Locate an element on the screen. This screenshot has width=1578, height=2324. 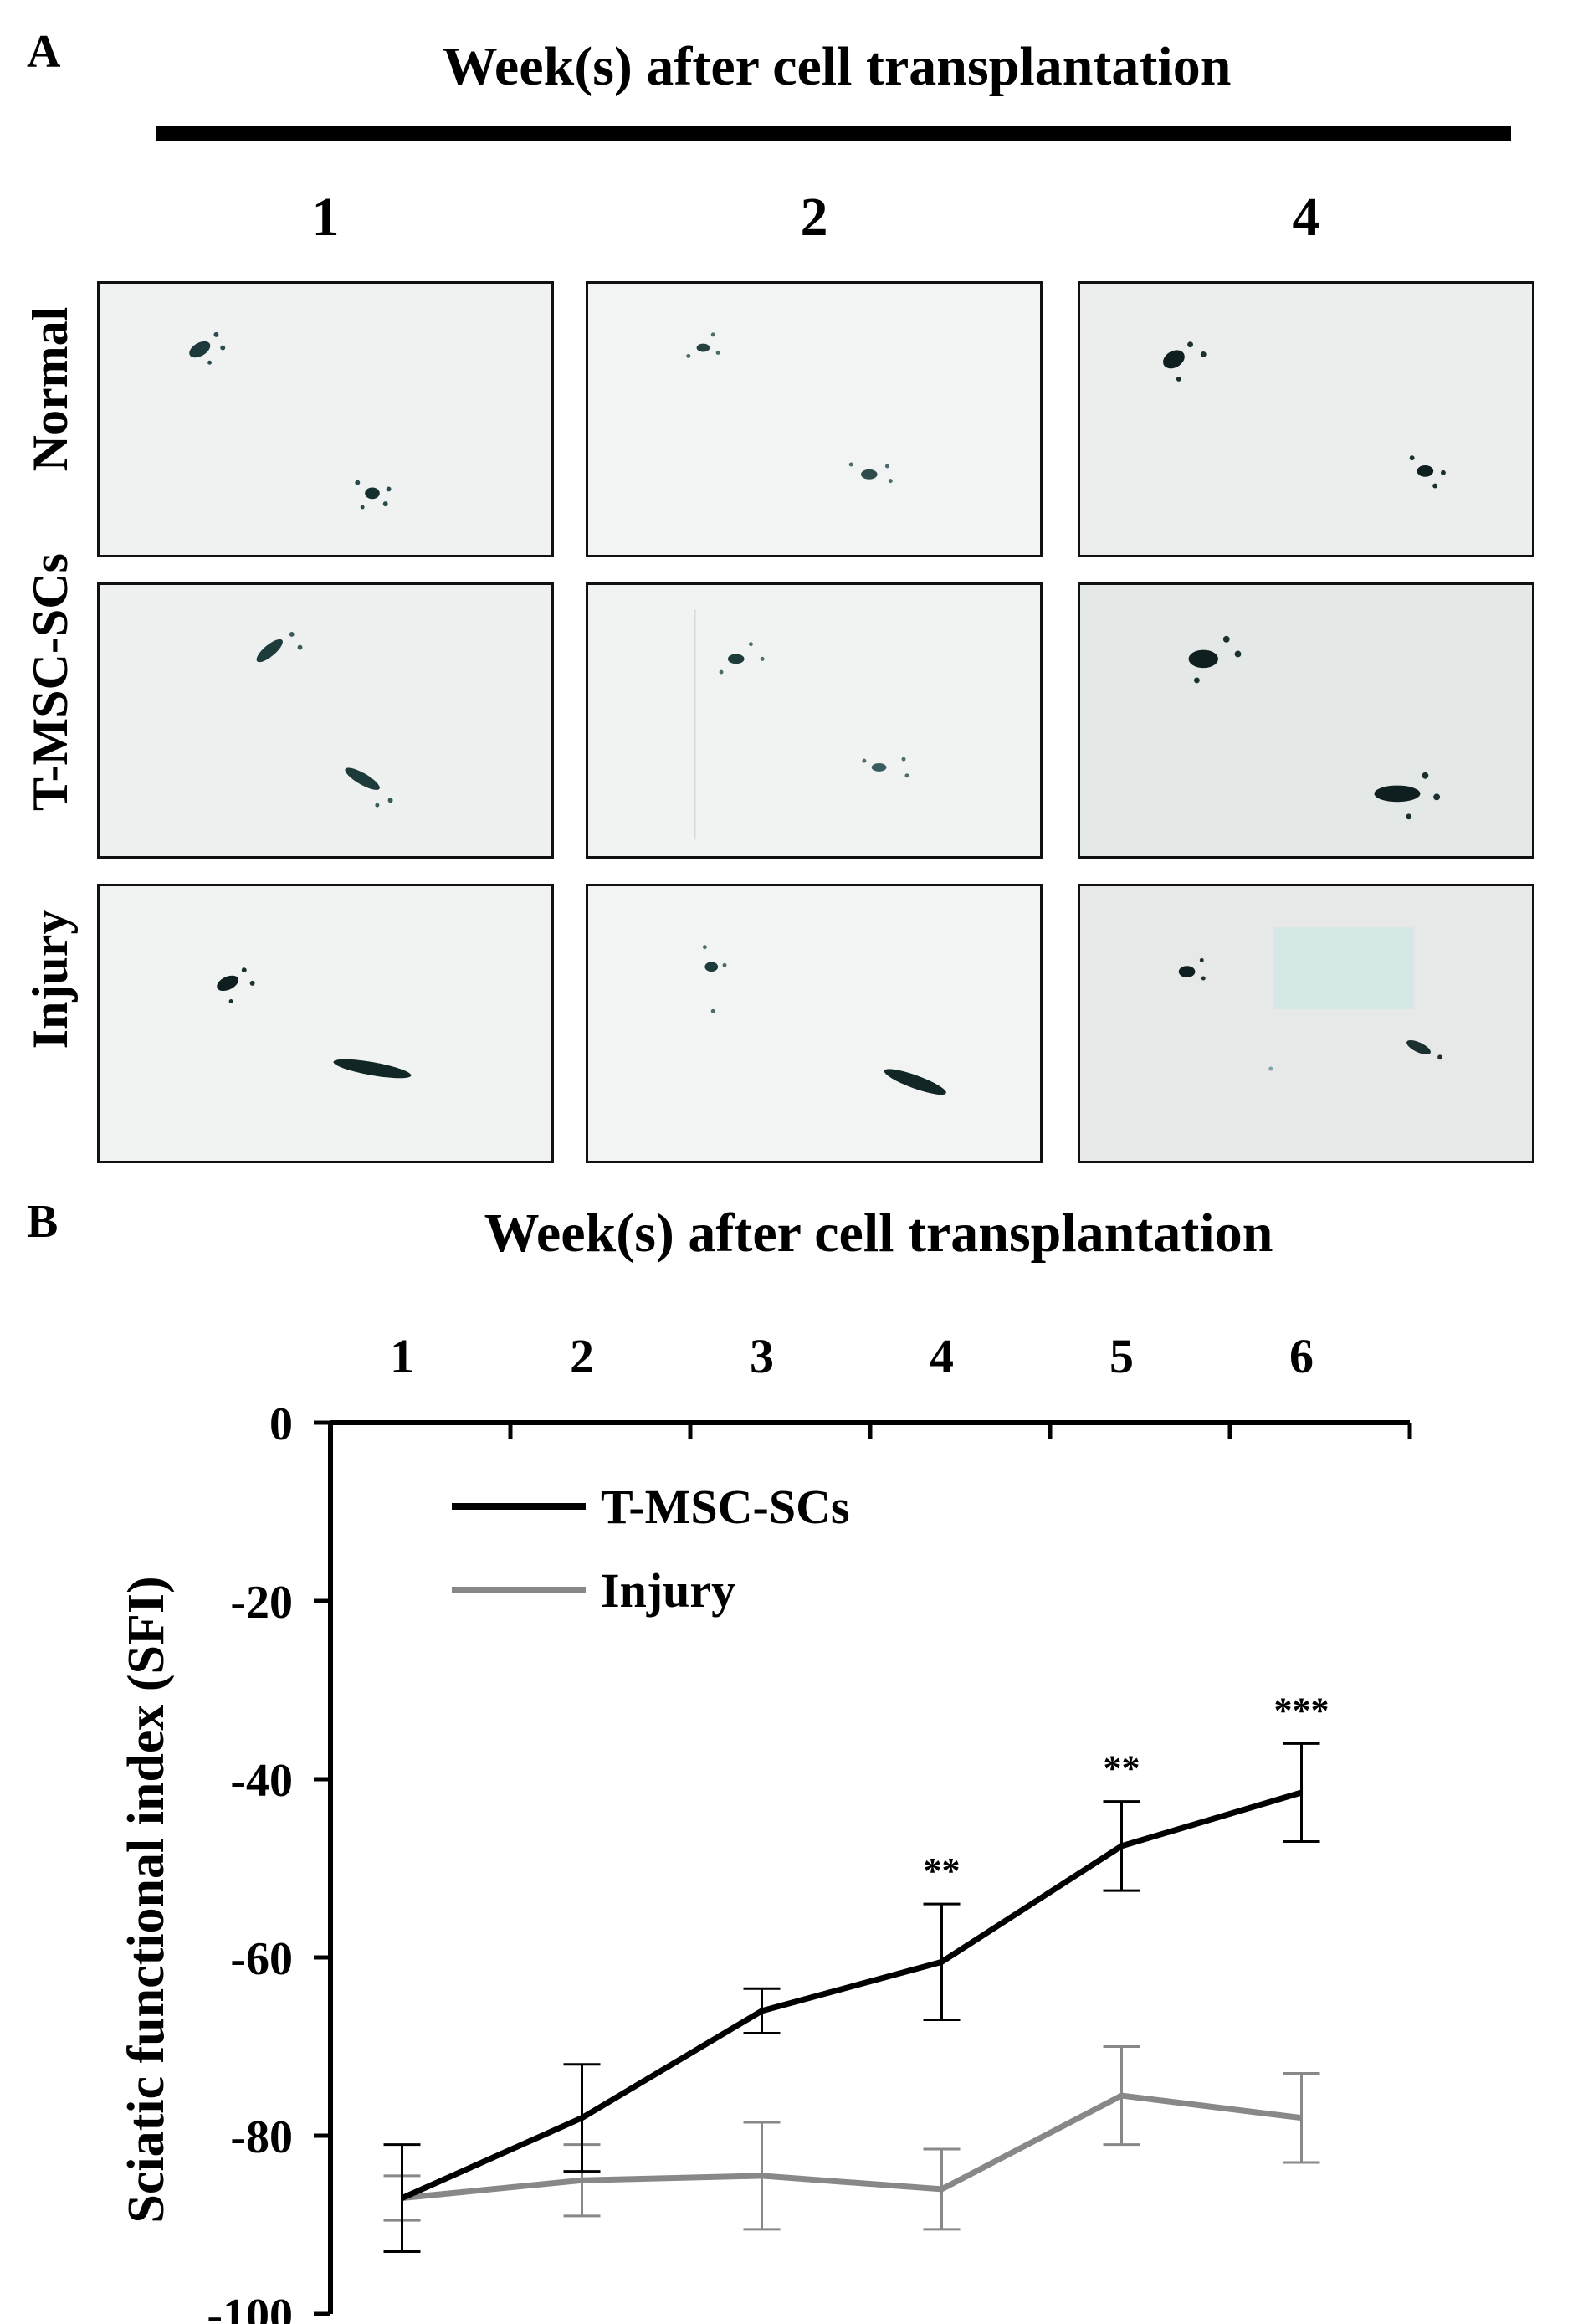
legend-label: T-MSC-SCs is located at coordinates (725, 1507).